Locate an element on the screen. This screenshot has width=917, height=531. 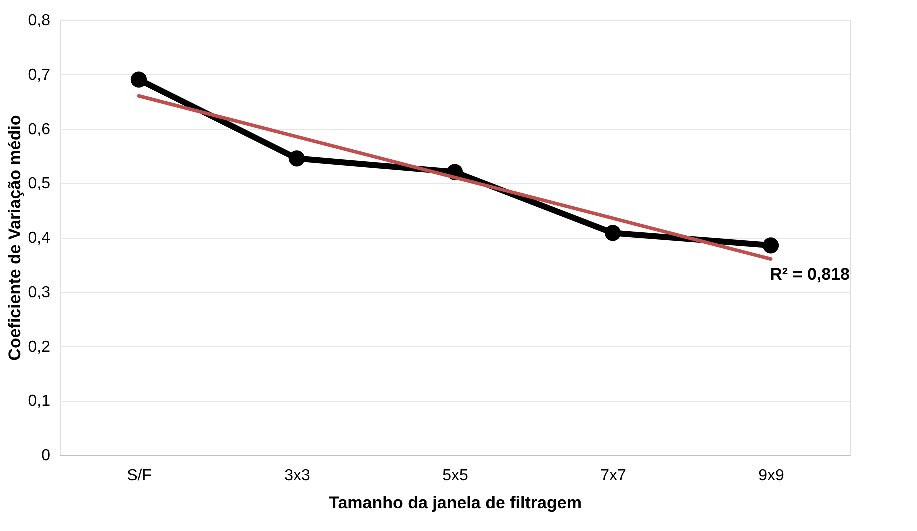
y-axis-title: Coeficiente de Variação médio is located at coordinates (14, 238).